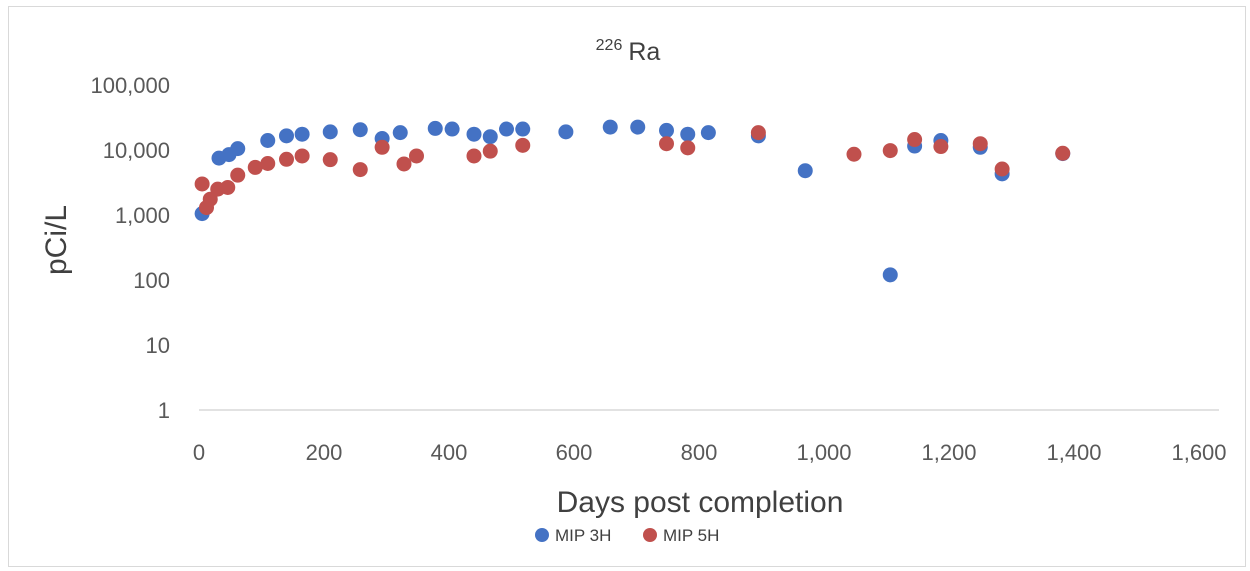  I want to click on legend-item-mip-3h: MIP 3H, so click(573, 535).